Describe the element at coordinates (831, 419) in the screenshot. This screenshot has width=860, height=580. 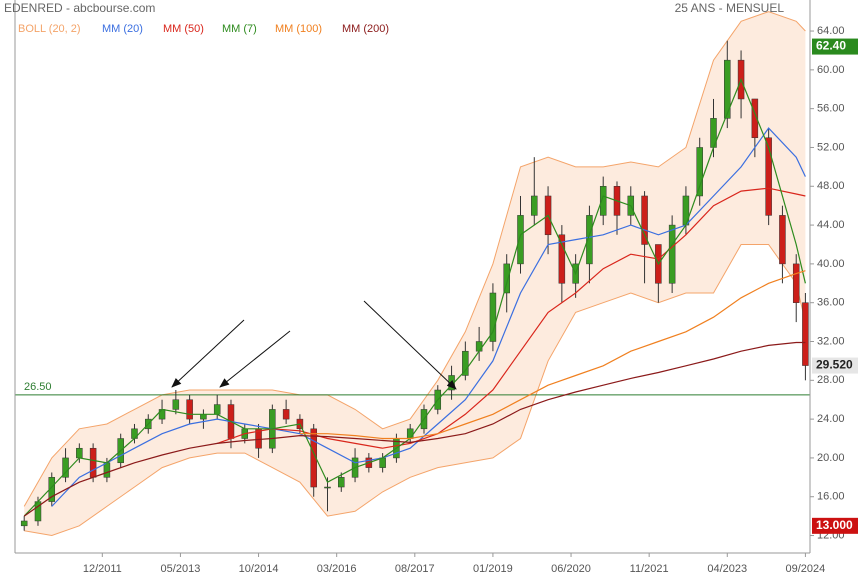
I see `y-tick-label: 24.00` at that location.